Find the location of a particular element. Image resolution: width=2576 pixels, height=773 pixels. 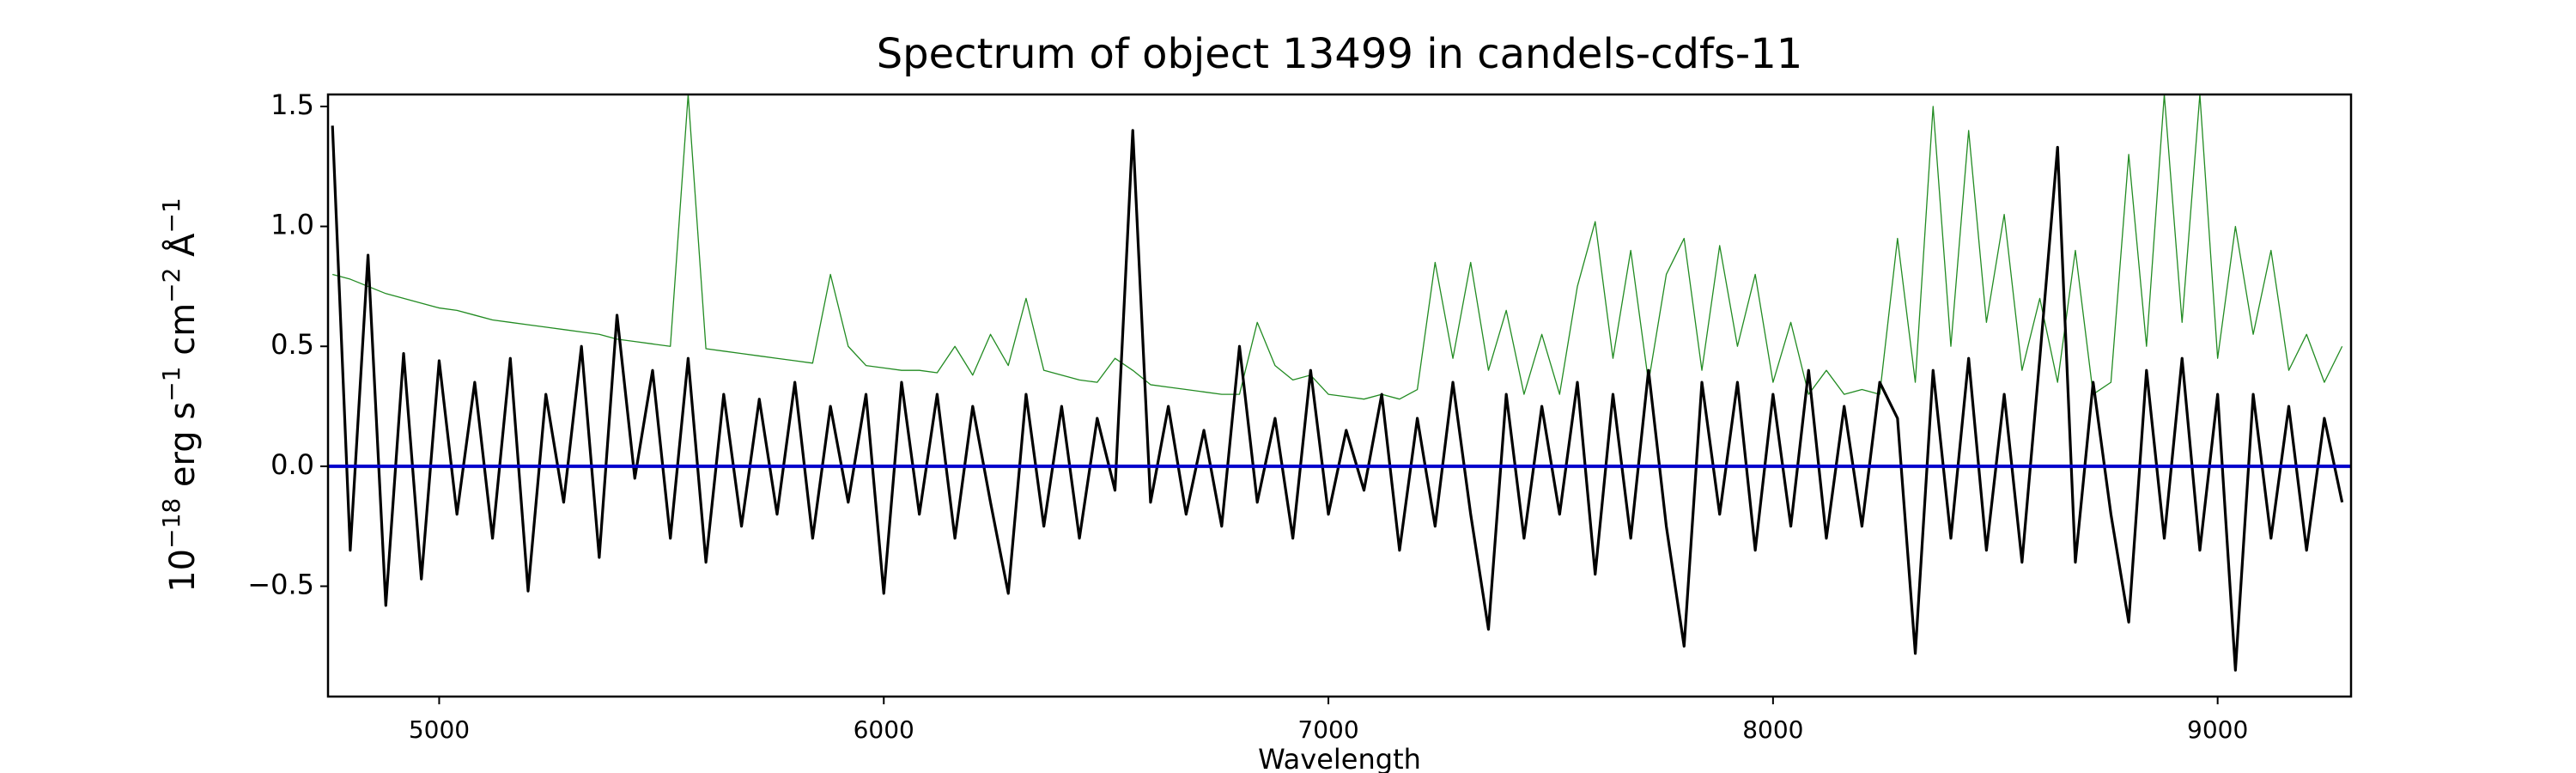

x-tick-label: 8000 is located at coordinates (1772, 729).